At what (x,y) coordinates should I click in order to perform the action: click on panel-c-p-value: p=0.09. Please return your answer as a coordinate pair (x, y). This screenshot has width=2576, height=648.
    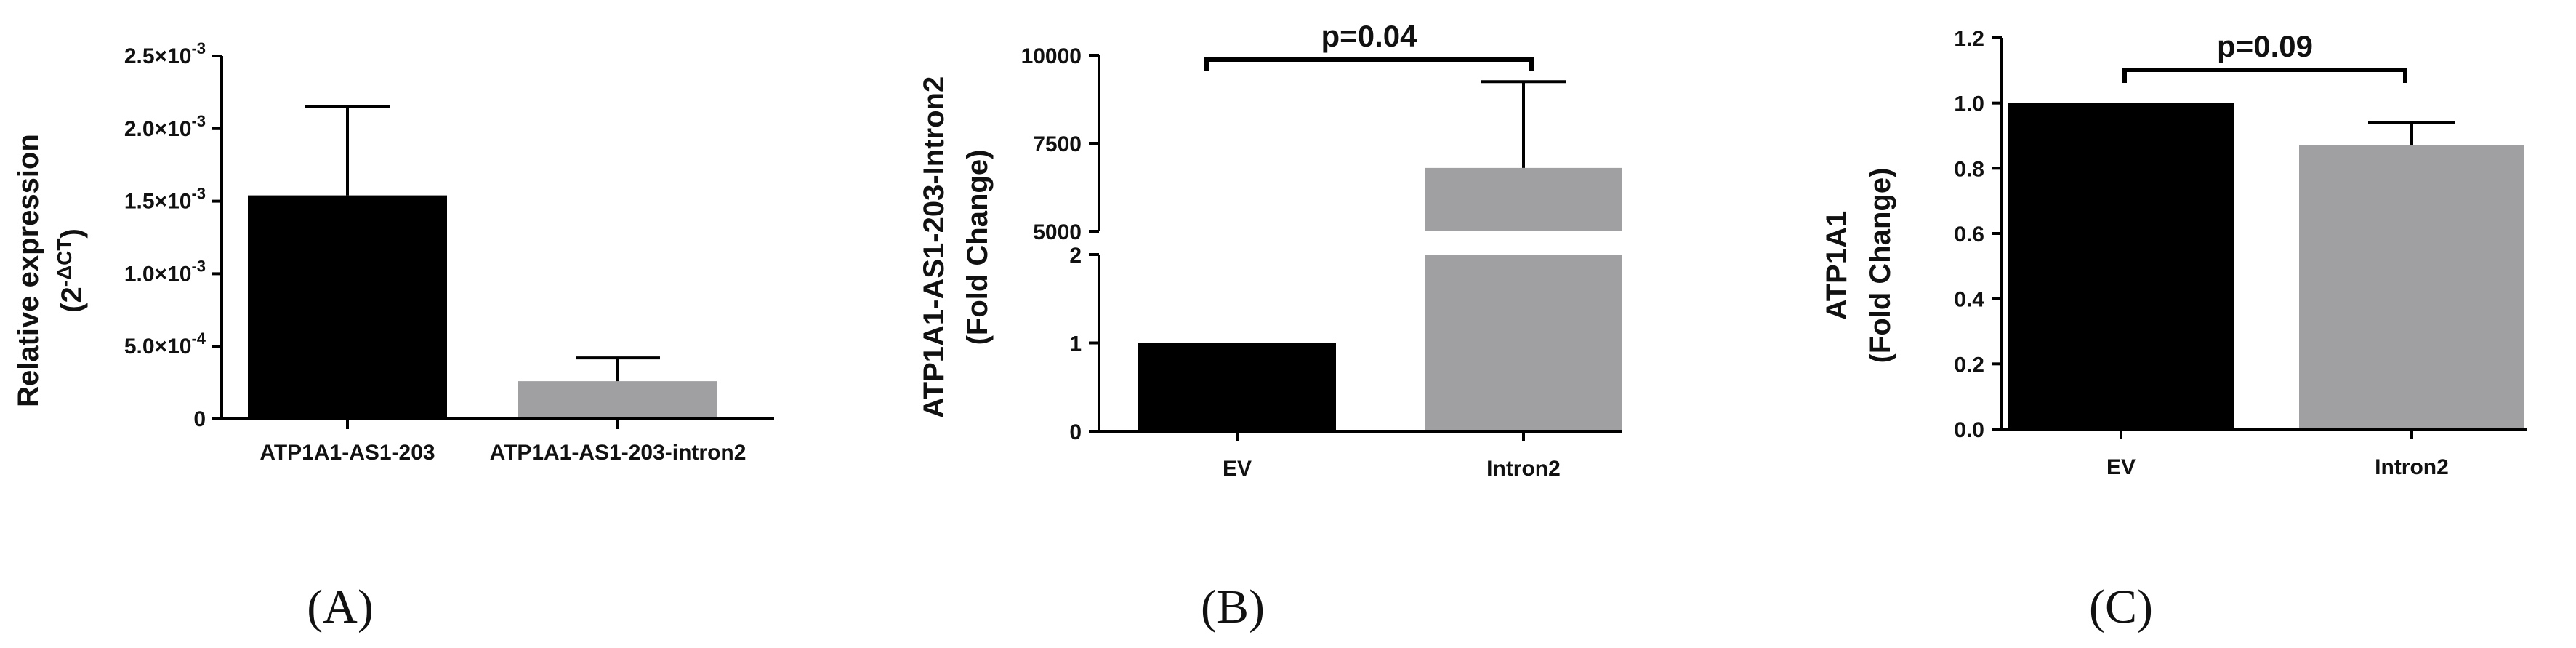
    Looking at the image, I should click on (2265, 46).